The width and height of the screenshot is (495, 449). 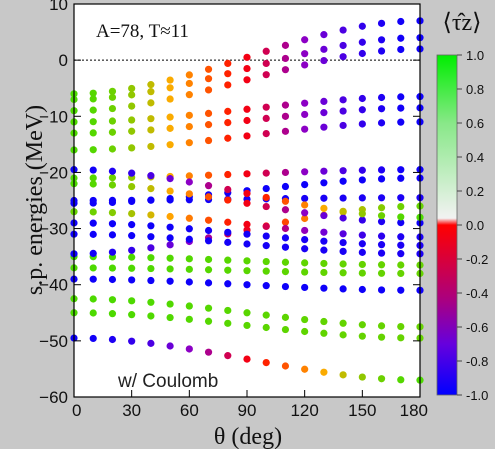 I want to click on colorbar-gradient, so click(x=447, y=225).